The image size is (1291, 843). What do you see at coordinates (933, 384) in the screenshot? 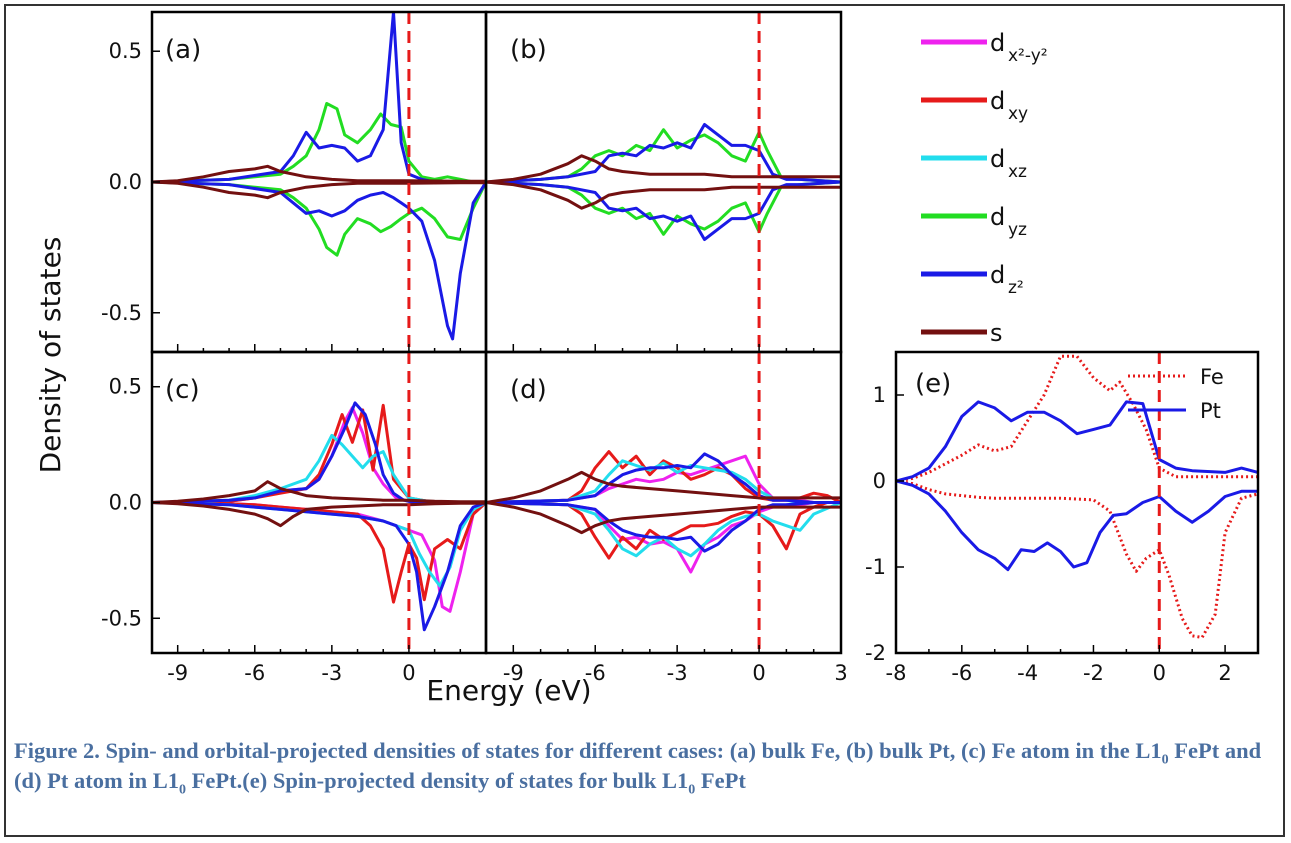
I see `panel-label: (e)` at bounding box center [933, 384].